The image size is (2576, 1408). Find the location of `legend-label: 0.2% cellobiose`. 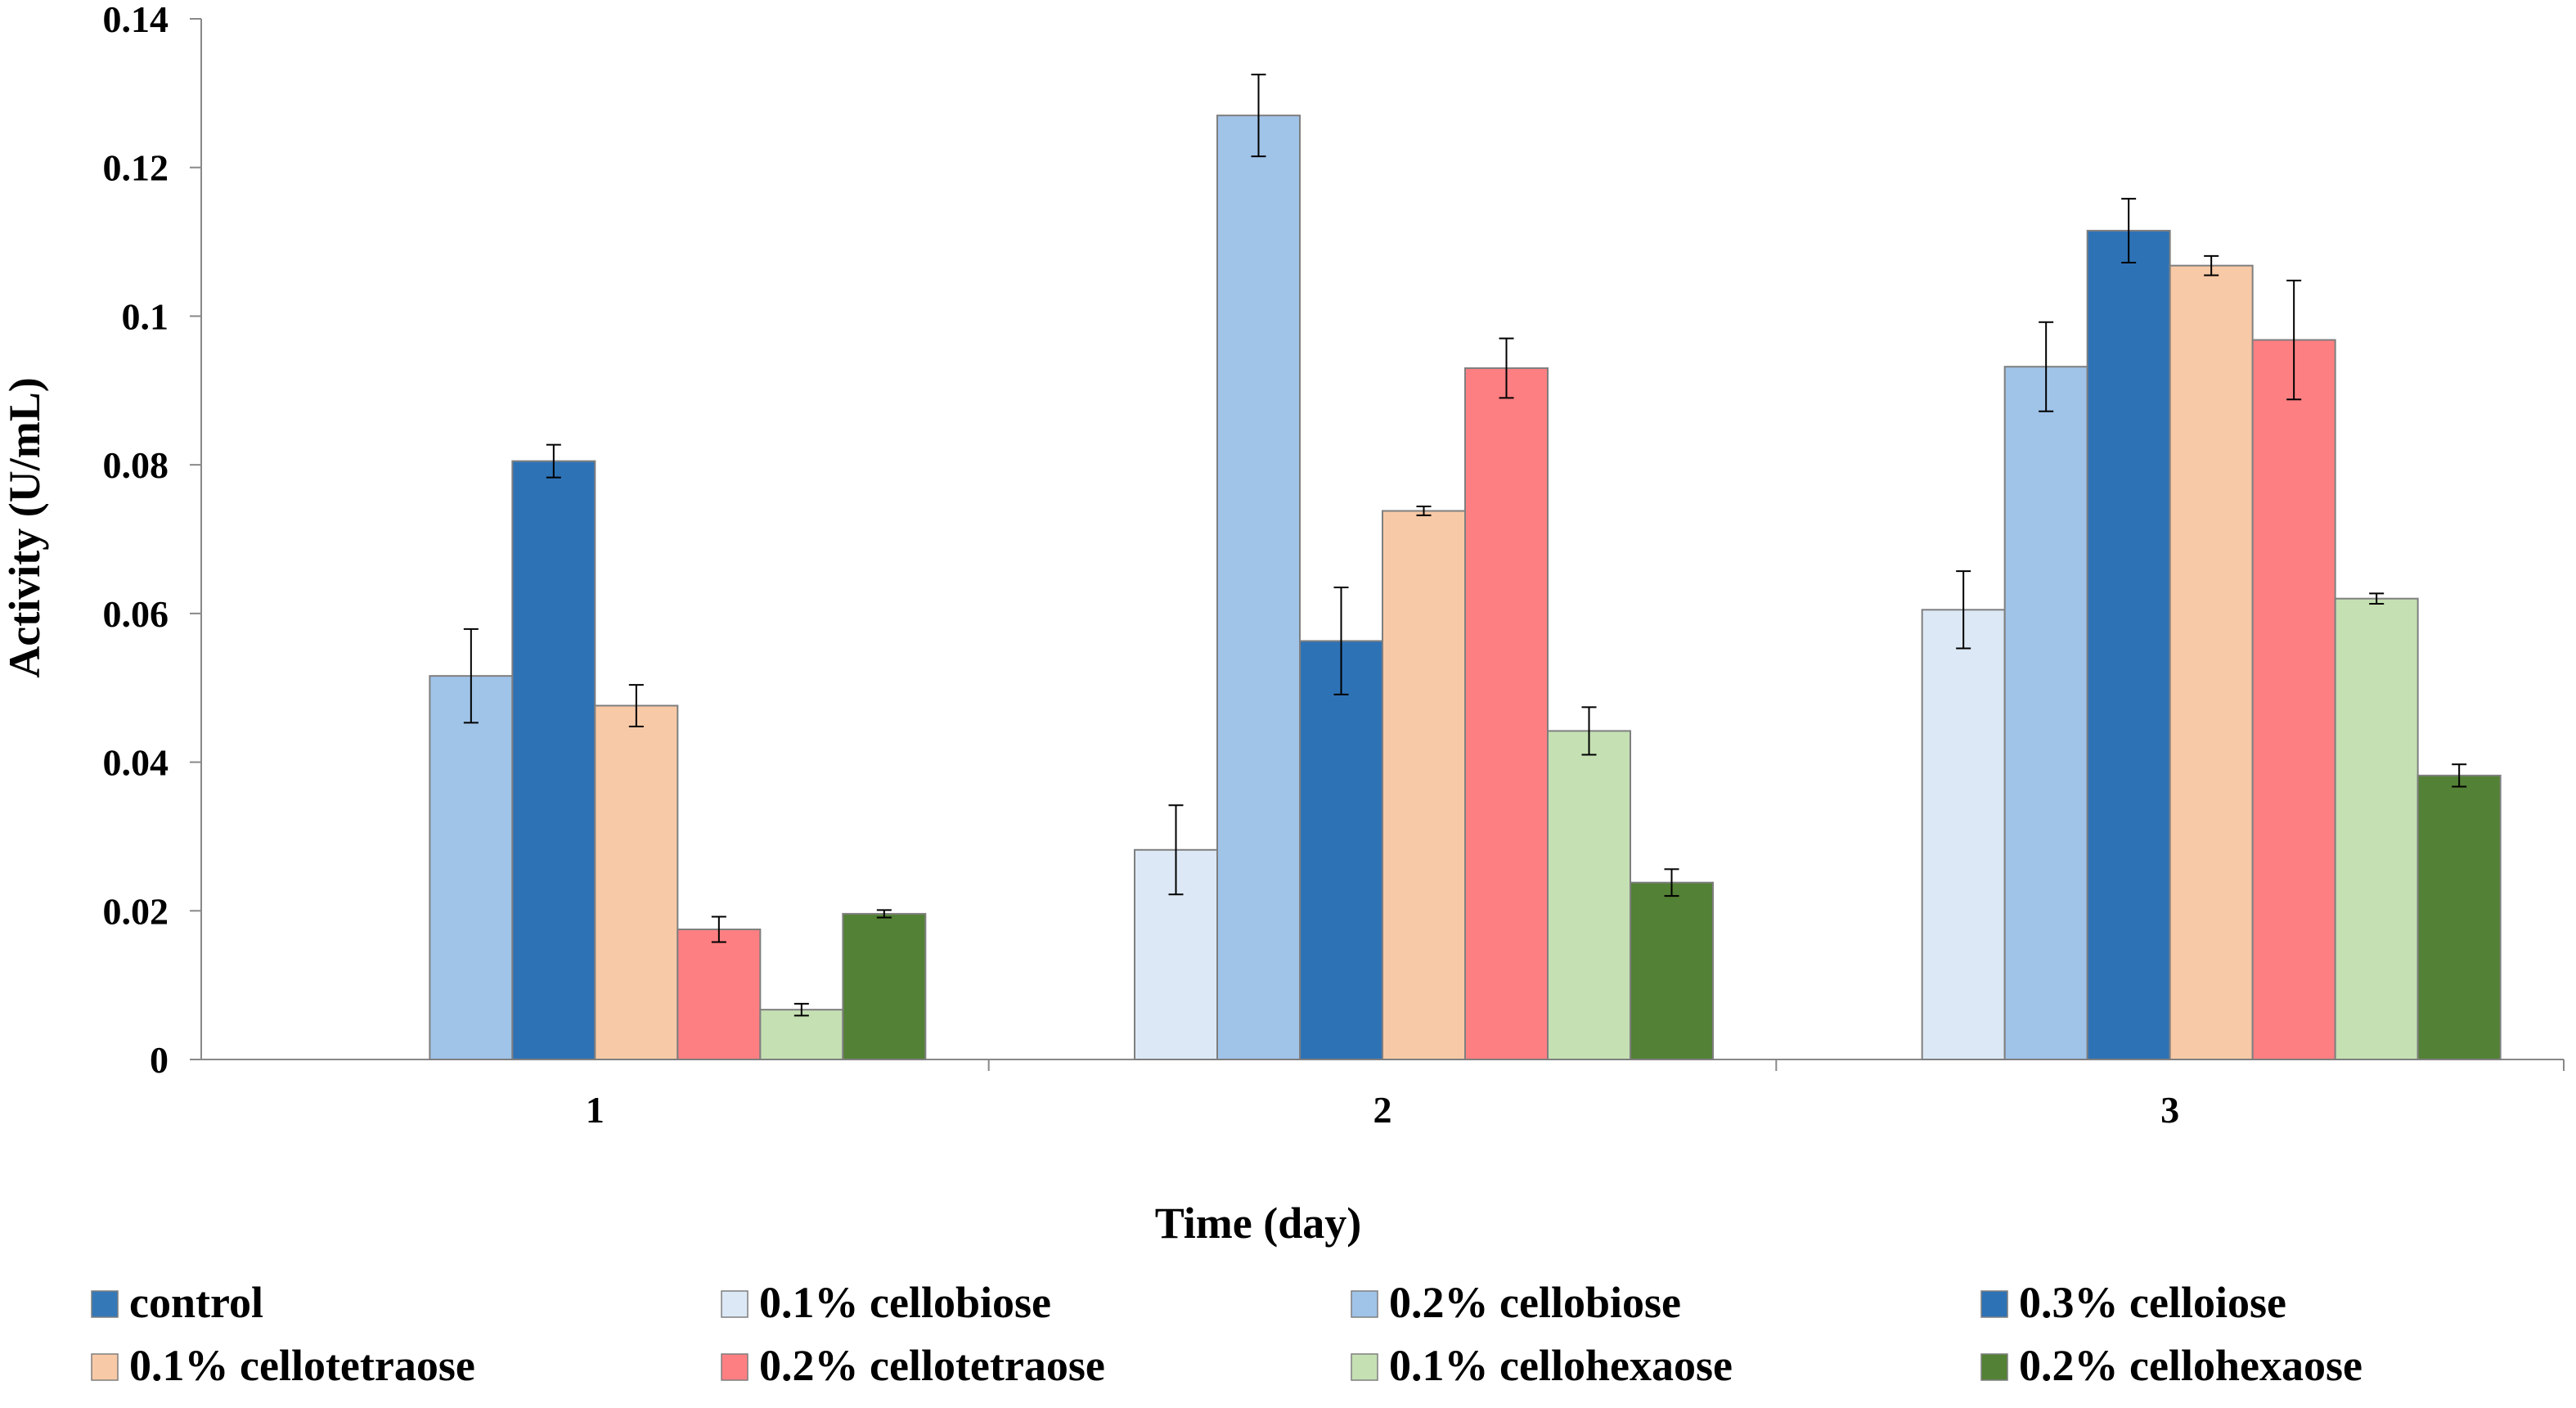

legend-label: 0.2% cellobiose is located at coordinates (1535, 1303).